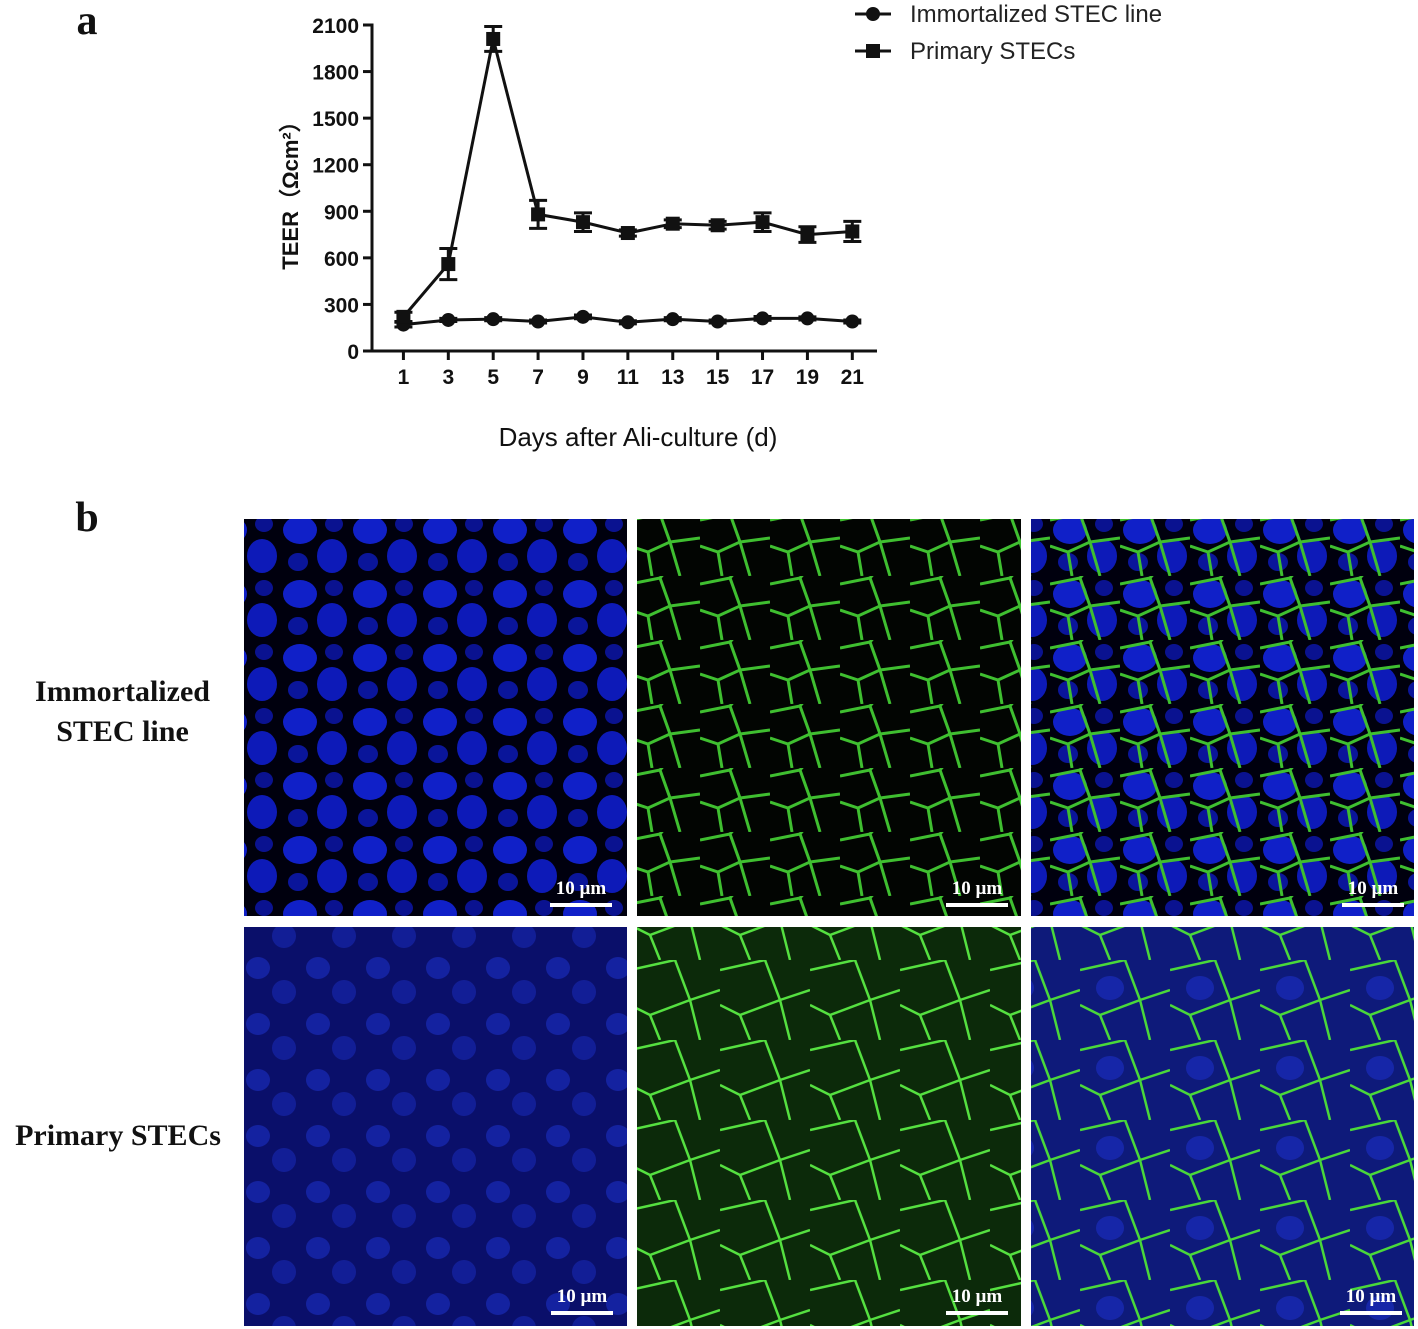  Describe the element at coordinates (335, 26) in the screenshot. I see `y-tick-label: 2100` at that location.